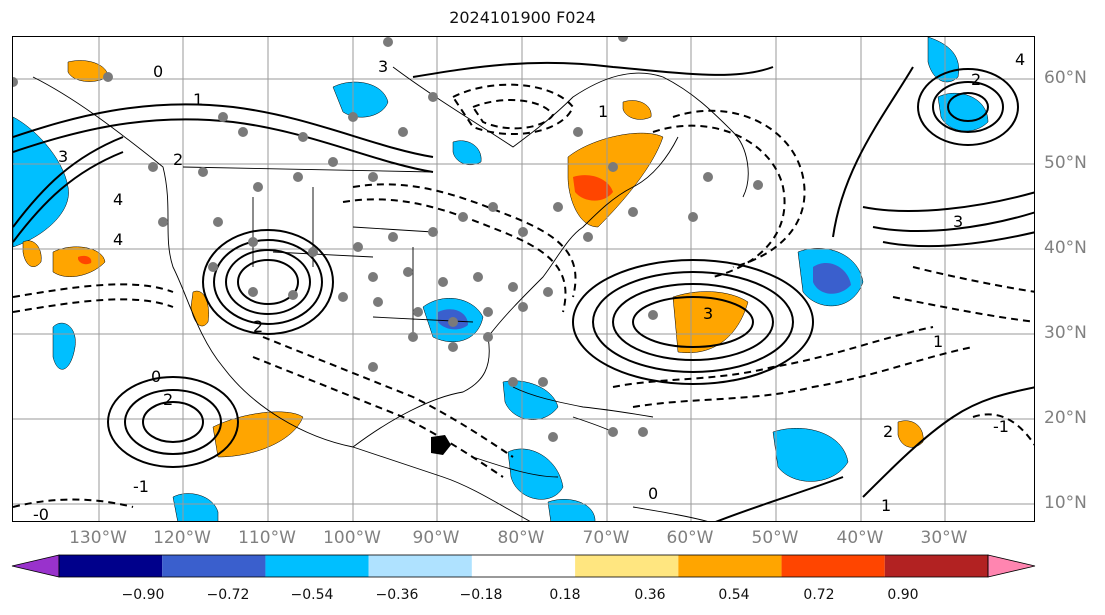  I want to click on colorbar-tick: −0.90, so click(143, 595).